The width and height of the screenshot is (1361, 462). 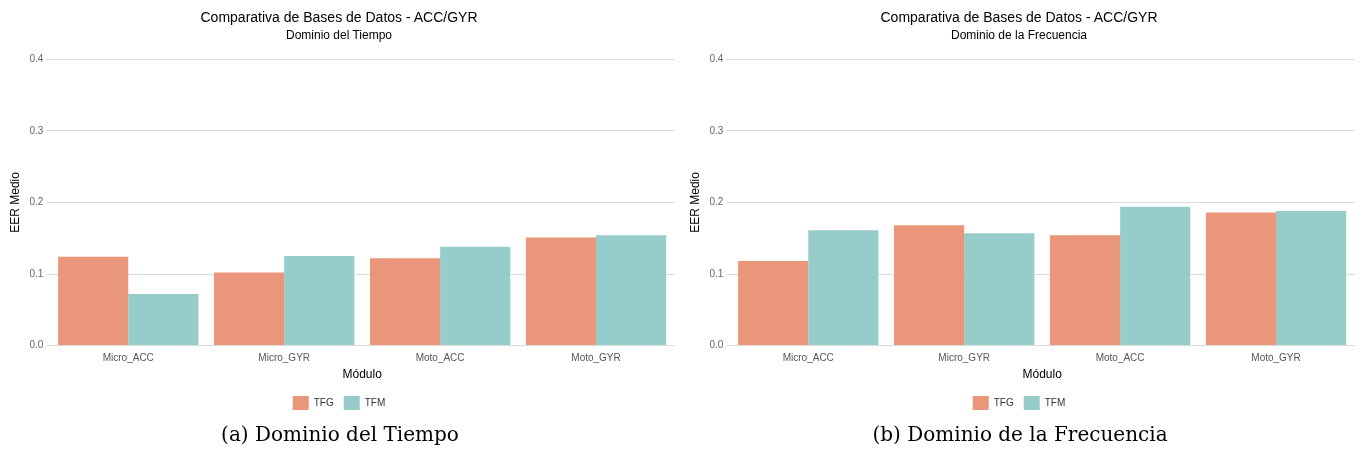 What do you see at coordinates (339, 35) in the screenshot?
I see `chart-subtitle: Dominio del Tiempo` at bounding box center [339, 35].